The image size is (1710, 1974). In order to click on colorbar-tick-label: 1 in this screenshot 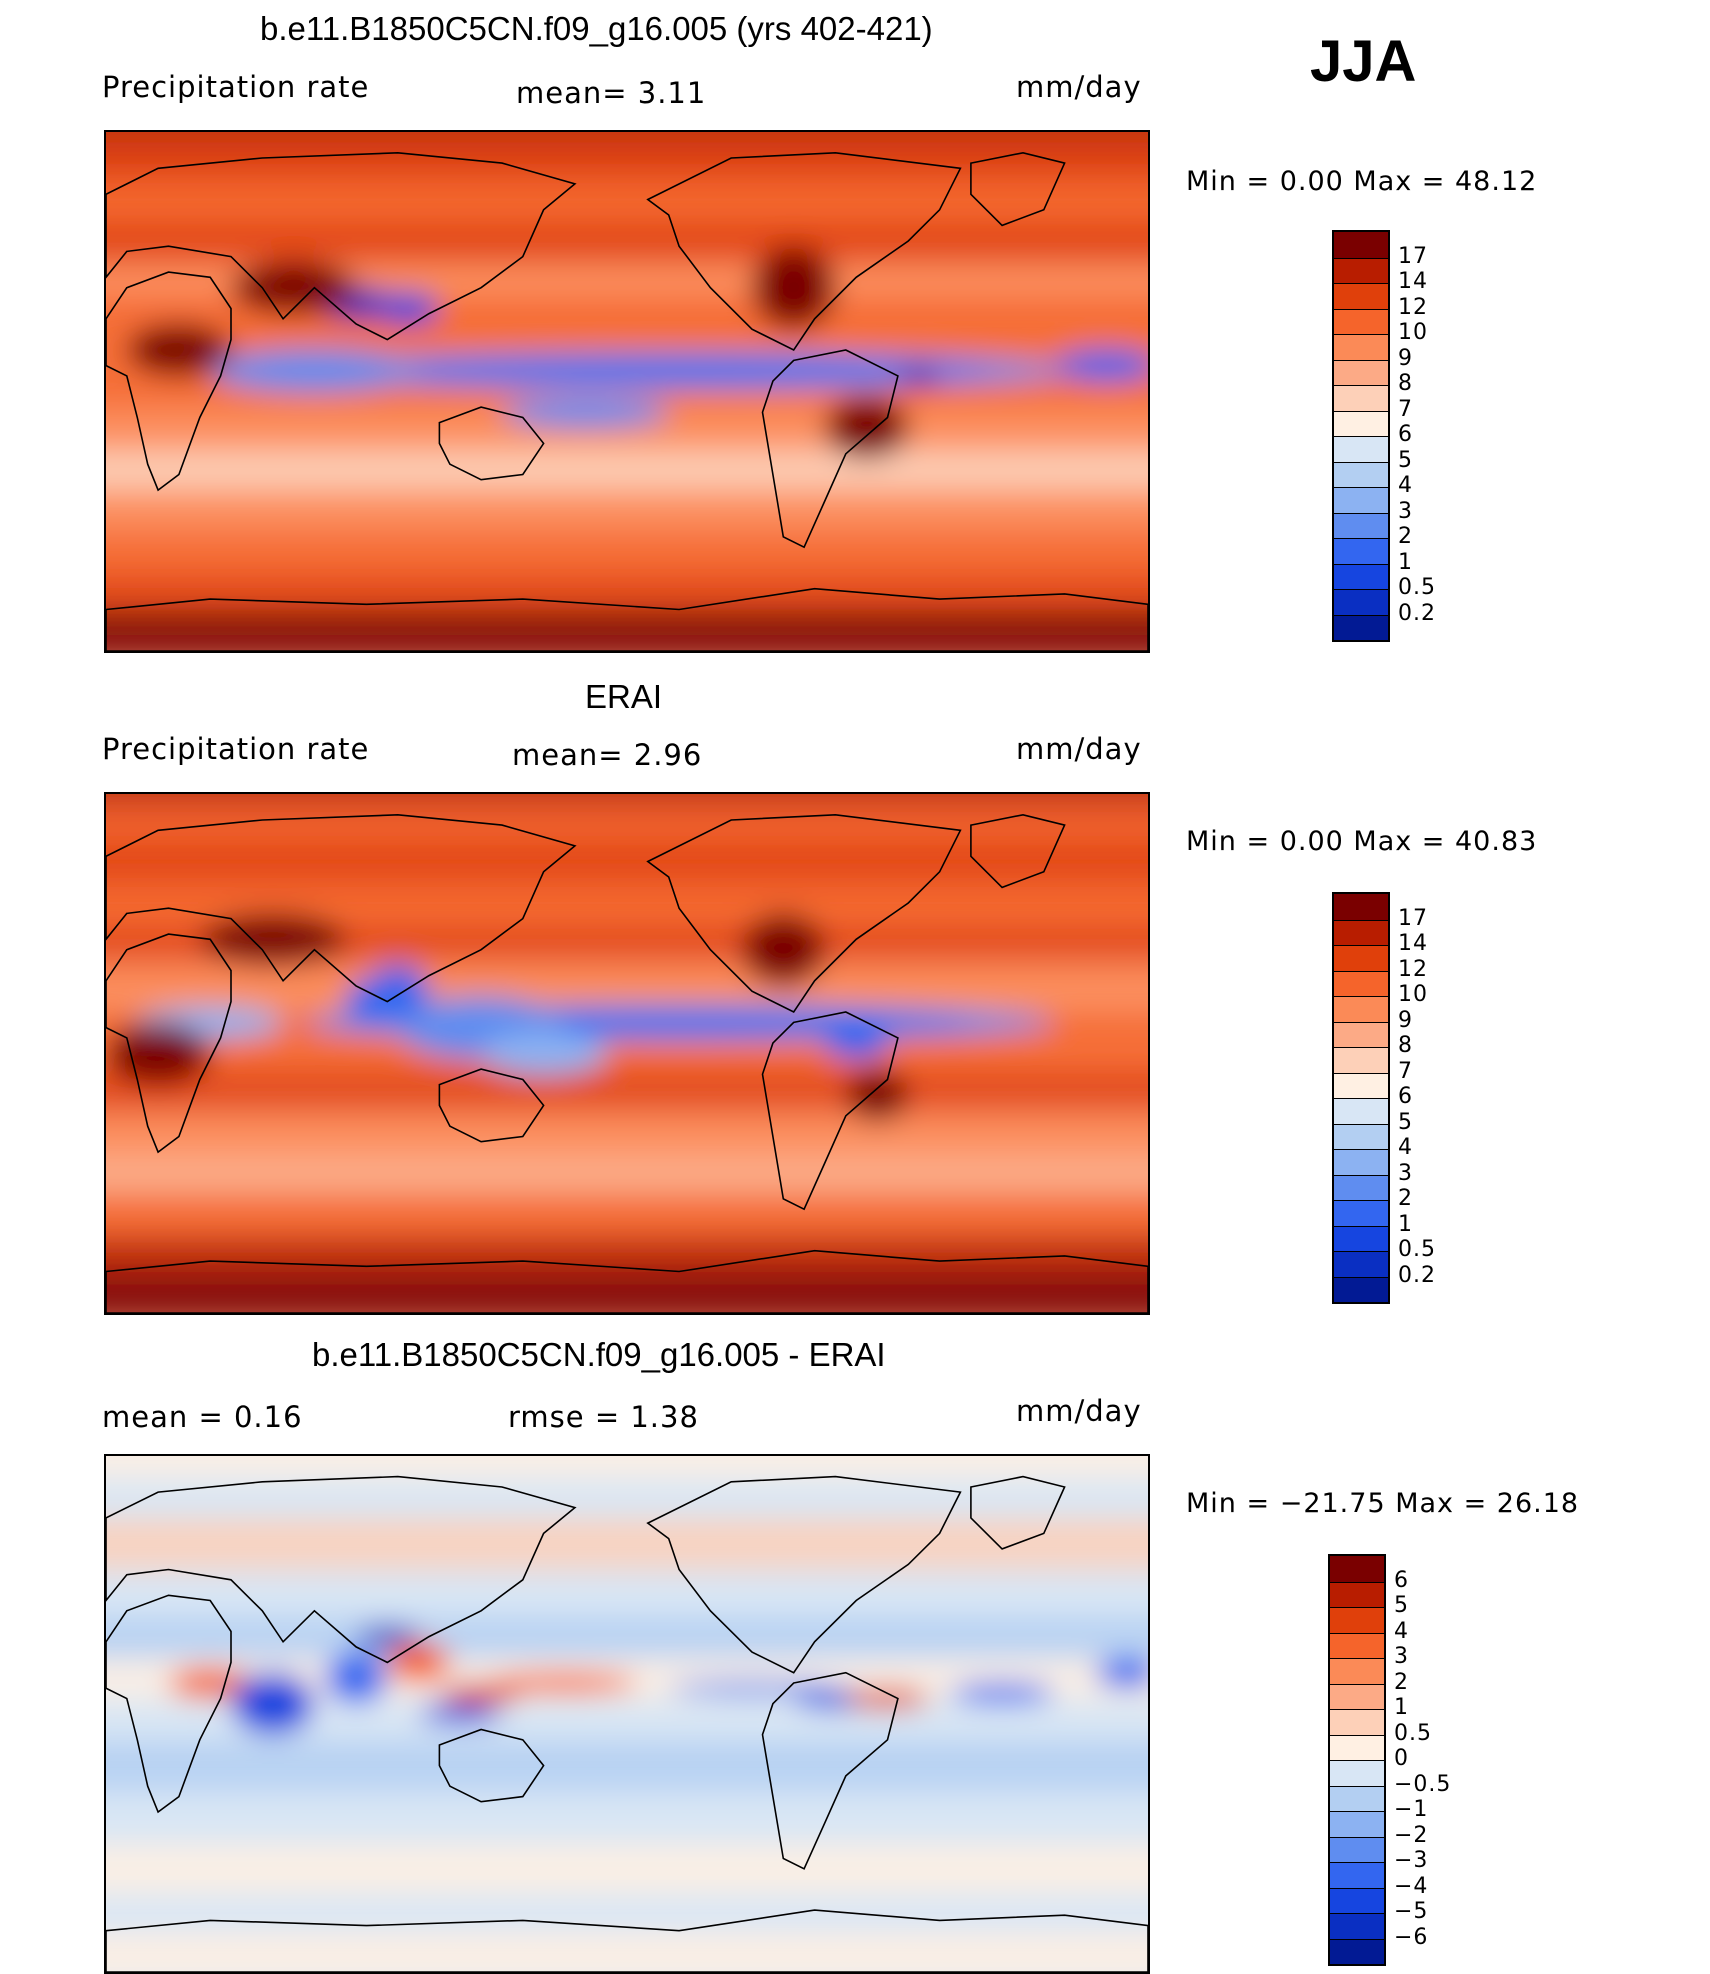, I will do `click(1405, 562)`.